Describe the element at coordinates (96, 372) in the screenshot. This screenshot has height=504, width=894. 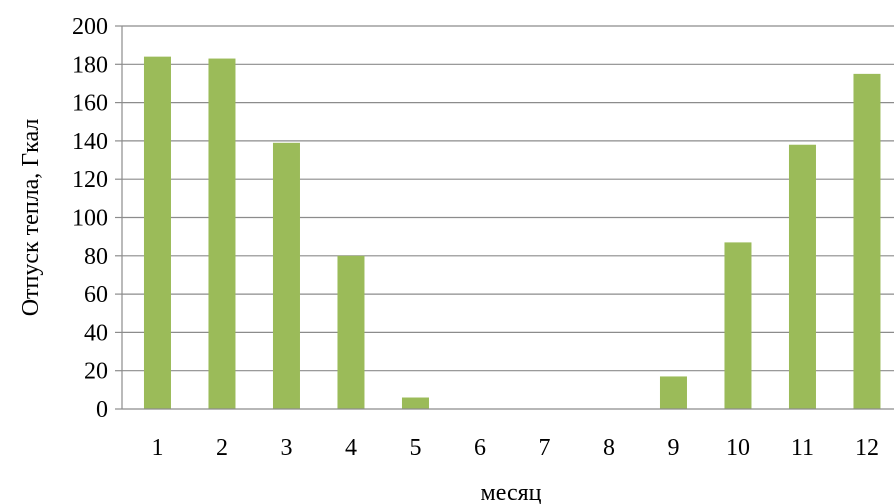
I see `y-tick-label: 20` at that location.